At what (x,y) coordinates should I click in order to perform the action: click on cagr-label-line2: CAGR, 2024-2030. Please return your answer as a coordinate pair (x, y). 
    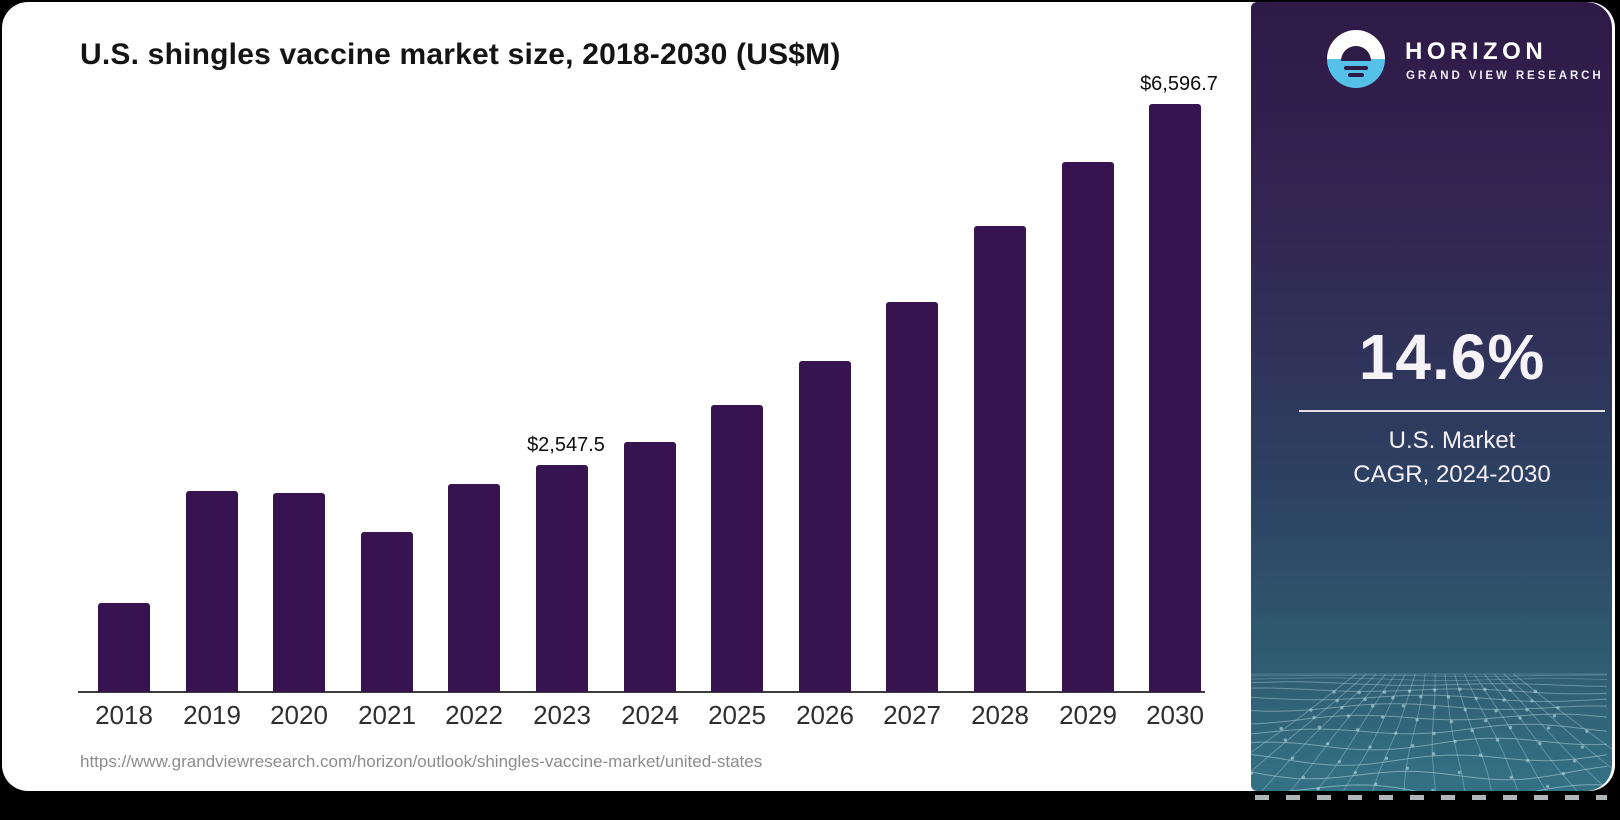
    Looking at the image, I should click on (1452, 474).